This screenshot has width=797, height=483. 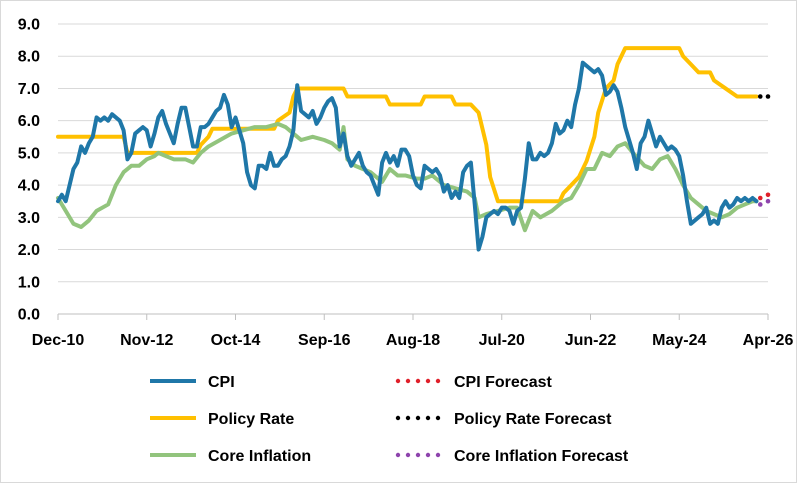 What do you see at coordinates (29, 315) in the screenshot?
I see `y-tick-label: 0.0` at bounding box center [29, 315].